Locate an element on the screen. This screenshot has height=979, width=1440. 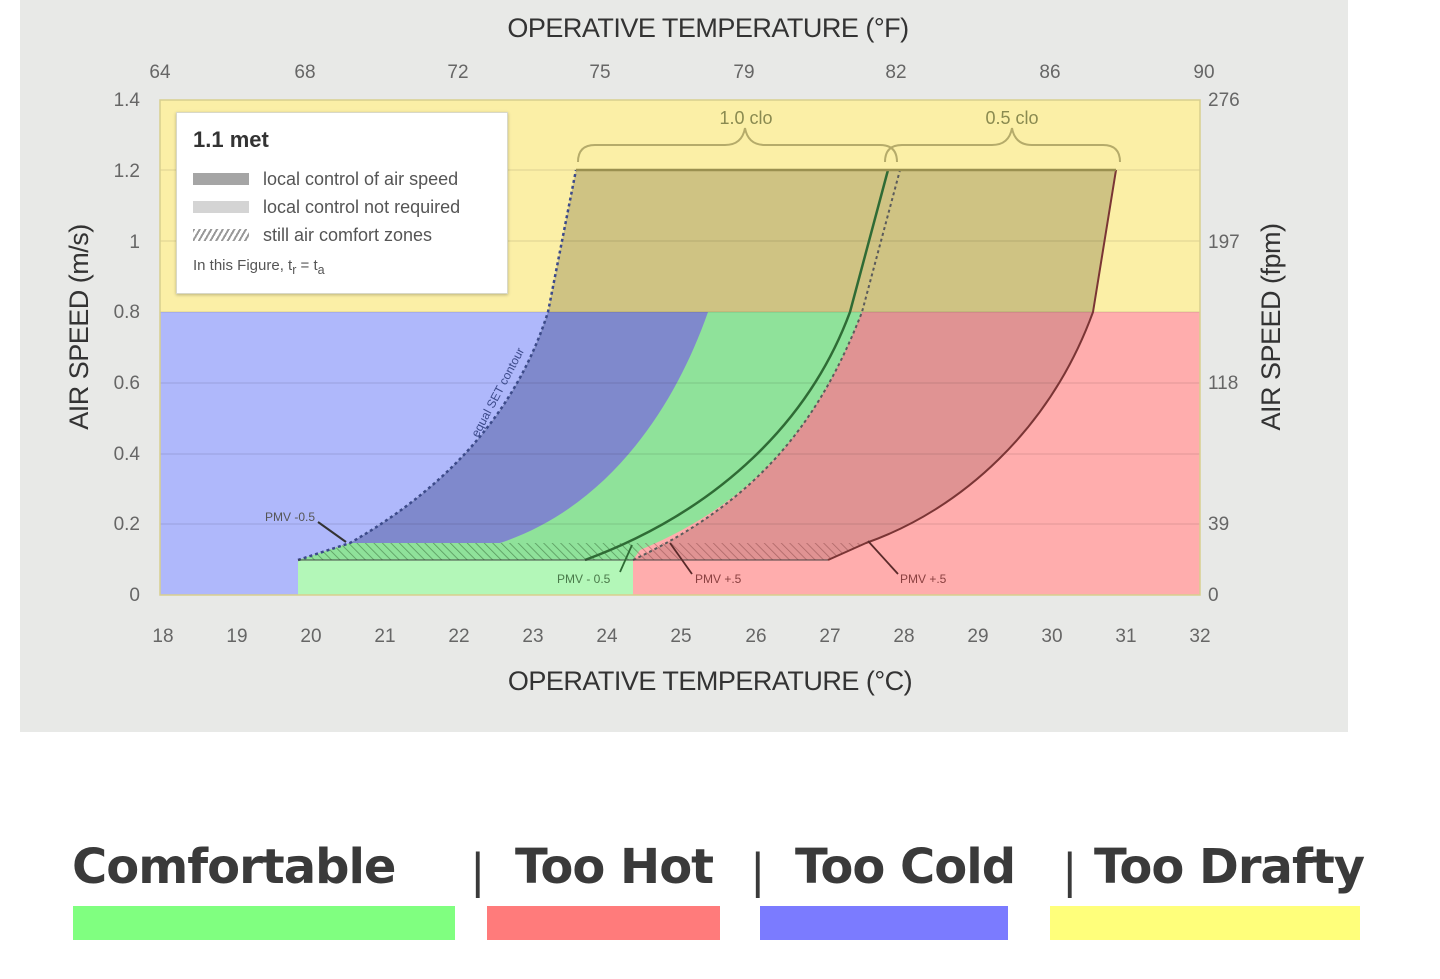
svg-text: 24 is located at coordinates (607, 636).